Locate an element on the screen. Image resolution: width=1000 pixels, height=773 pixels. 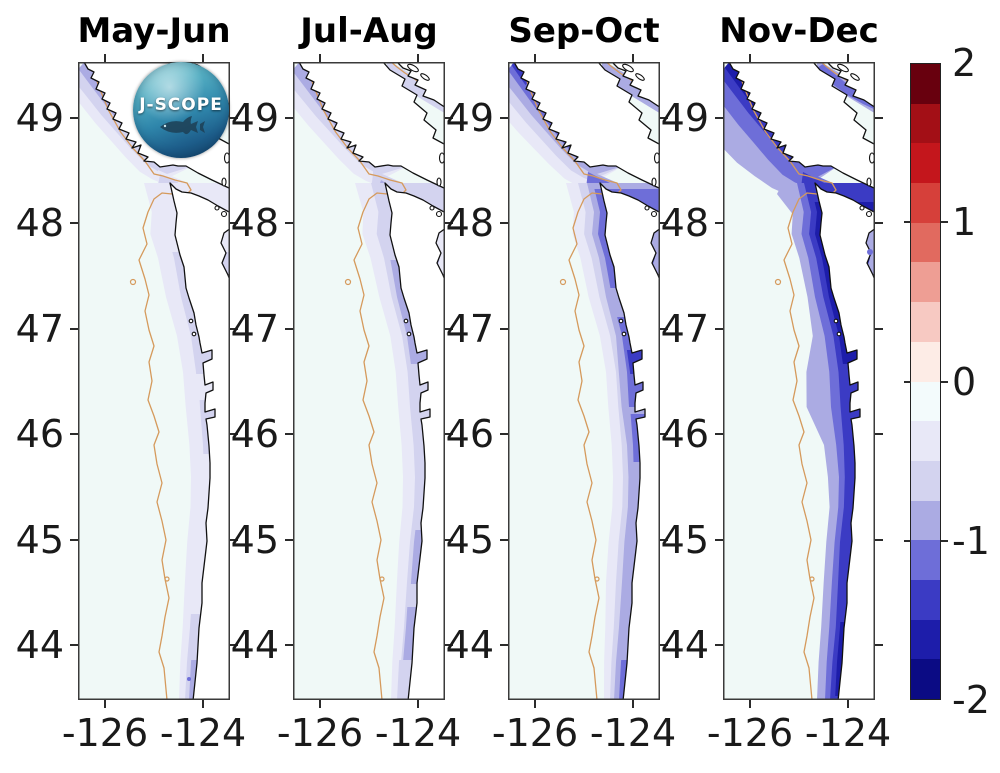
y-tick-label: 47 is located at coordinates (684, 329).